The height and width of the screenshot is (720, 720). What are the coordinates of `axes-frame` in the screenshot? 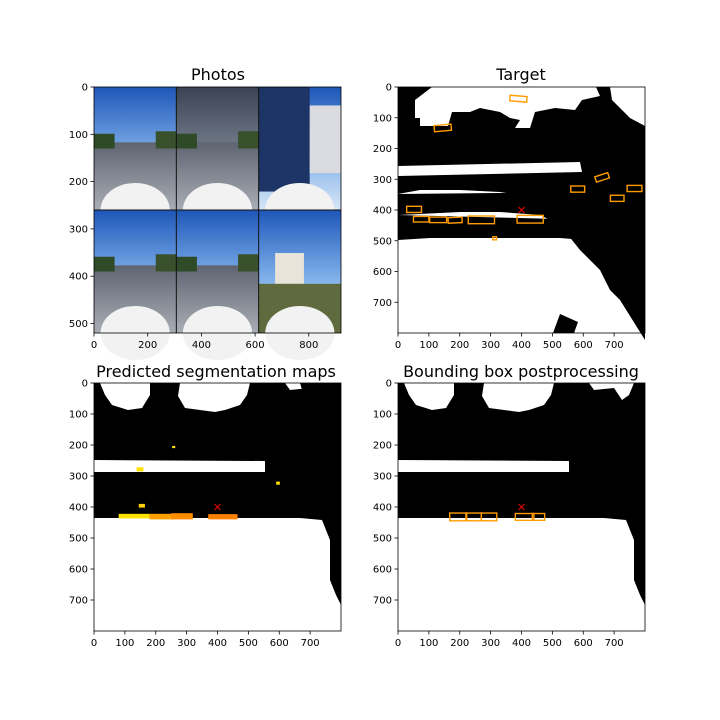 It's located at (217, 210).